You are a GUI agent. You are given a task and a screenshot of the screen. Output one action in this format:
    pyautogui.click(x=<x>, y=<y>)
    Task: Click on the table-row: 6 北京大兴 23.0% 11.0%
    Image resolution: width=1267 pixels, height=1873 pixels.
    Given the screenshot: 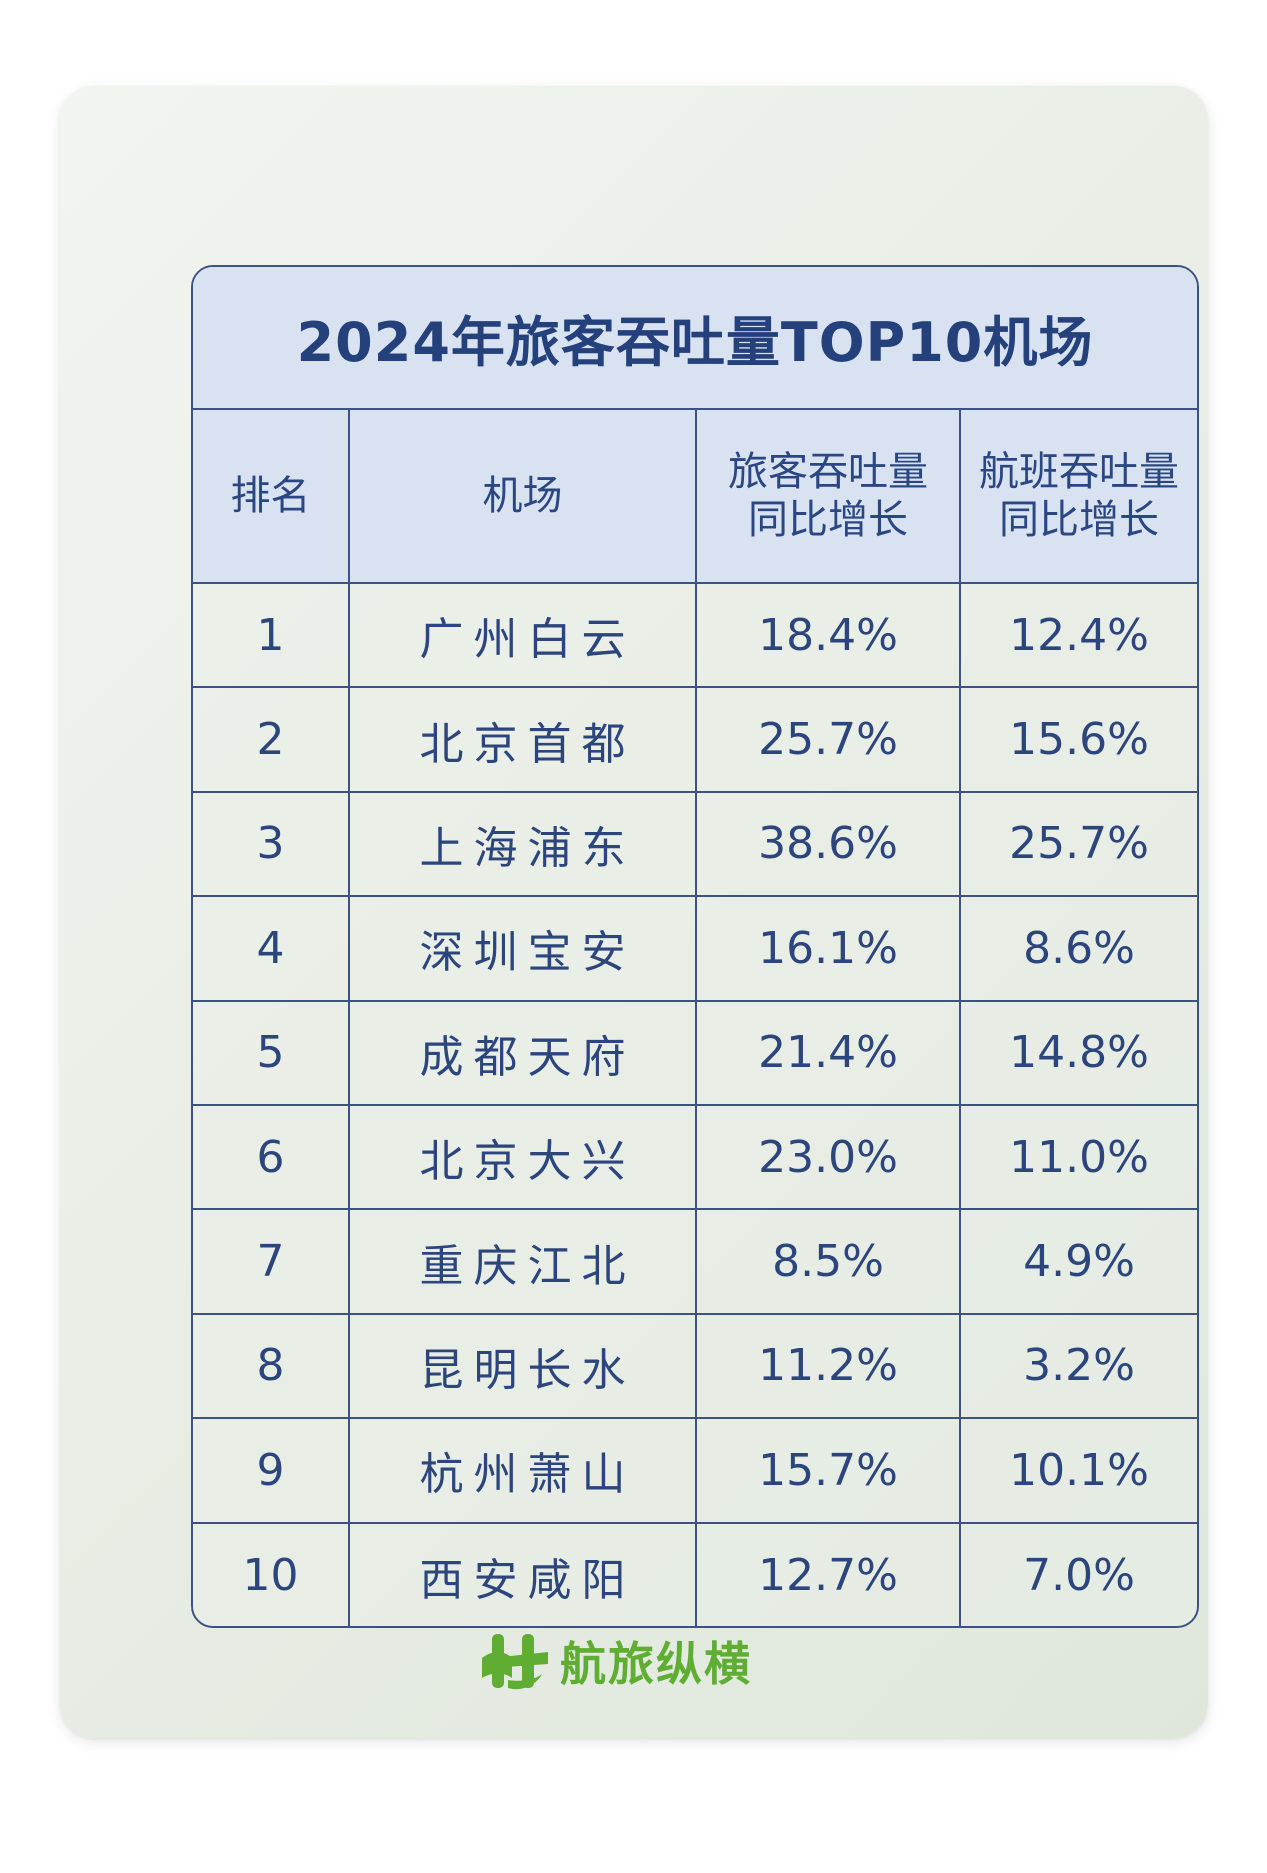 What is the action you would take?
    pyautogui.click(x=695, y=1158)
    